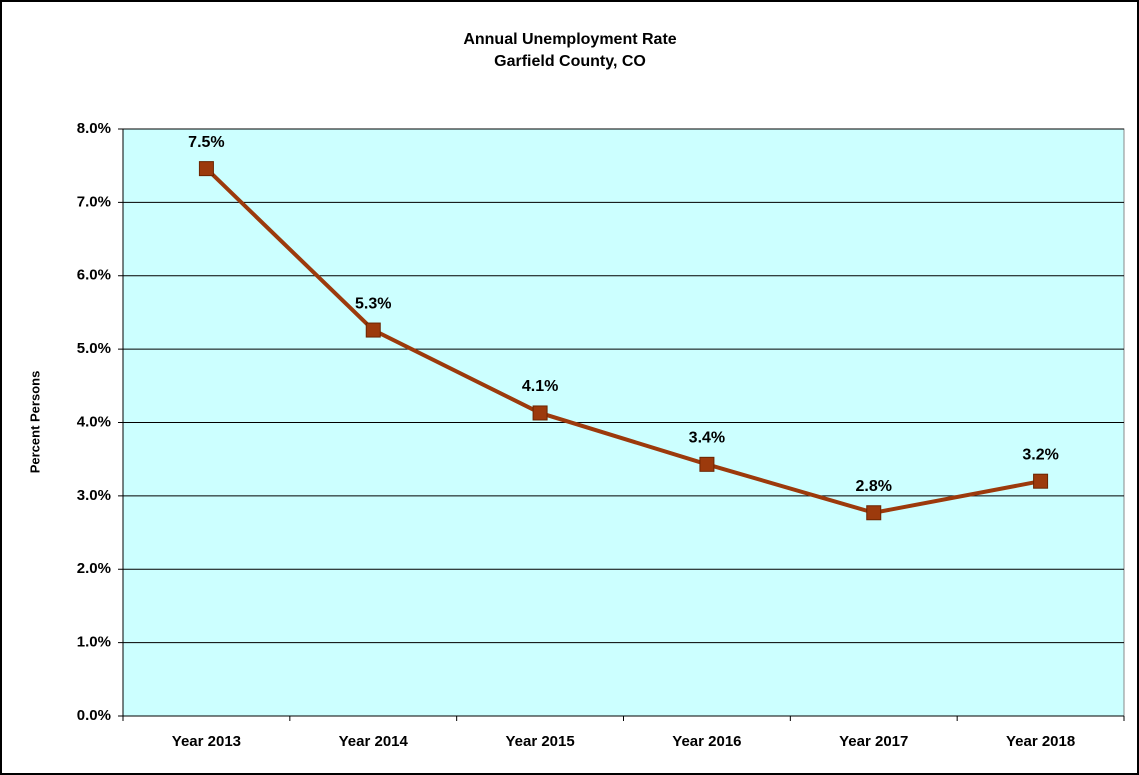 Image resolution: width=1139 pixels, height=775 pixels. Describe the element at coordinates (1040, 741) in the screenshot. I see `x-tick-label: Year 2018` at that location.